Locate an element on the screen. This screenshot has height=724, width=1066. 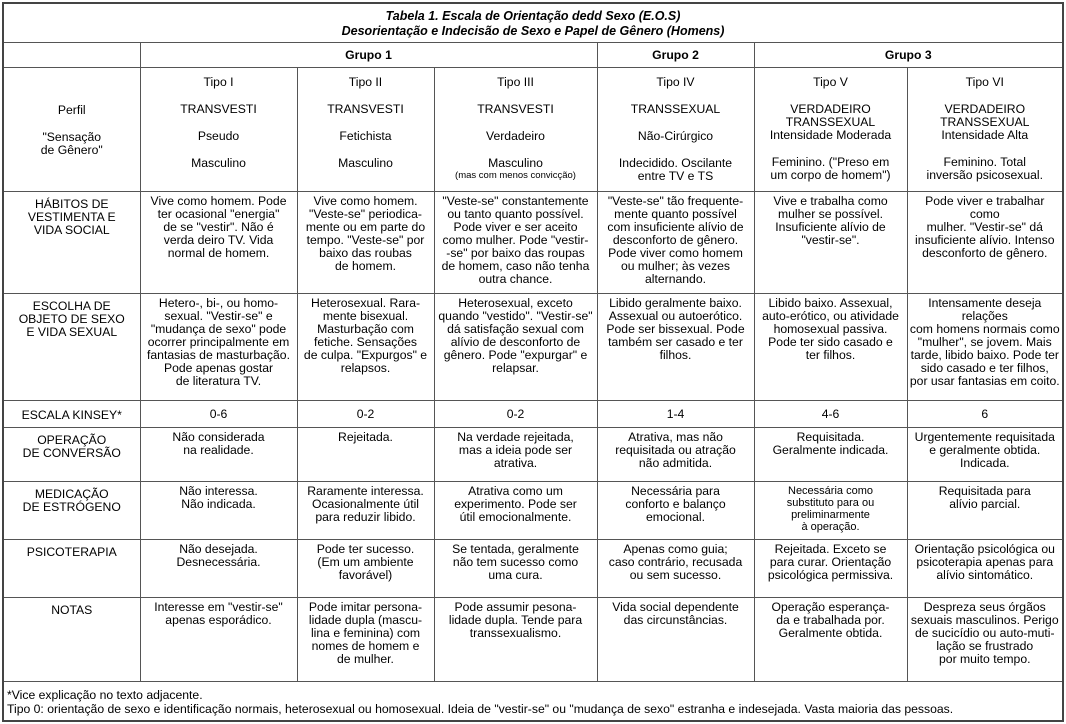
type-subtype: Intensidade Alta is located at coordinates (985, 135).